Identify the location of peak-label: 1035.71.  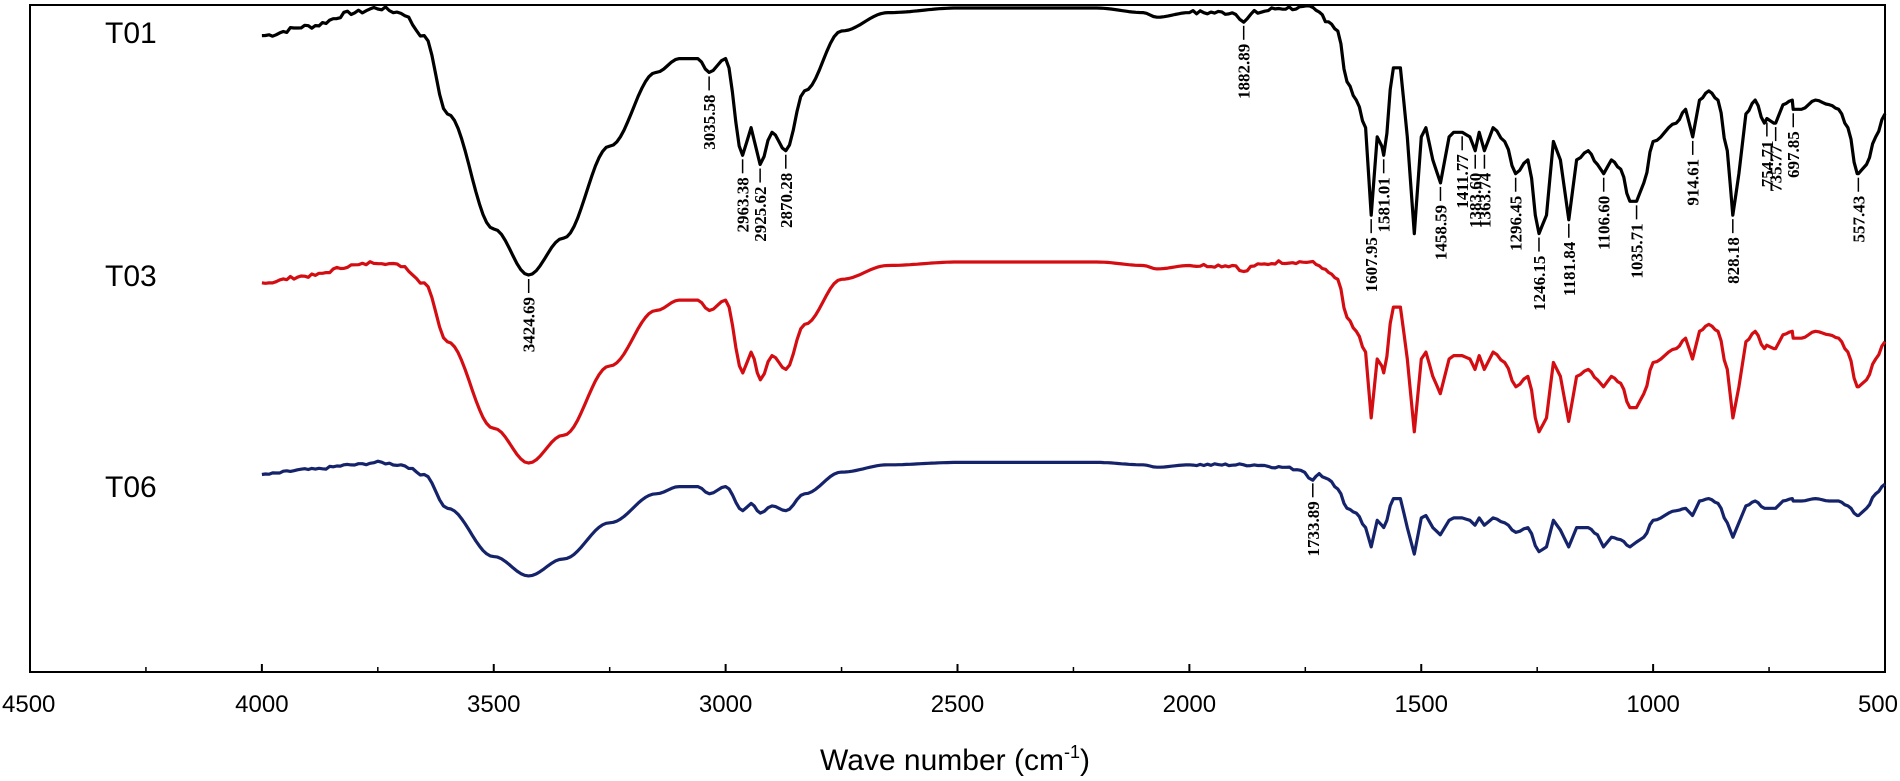
(1637, 250).